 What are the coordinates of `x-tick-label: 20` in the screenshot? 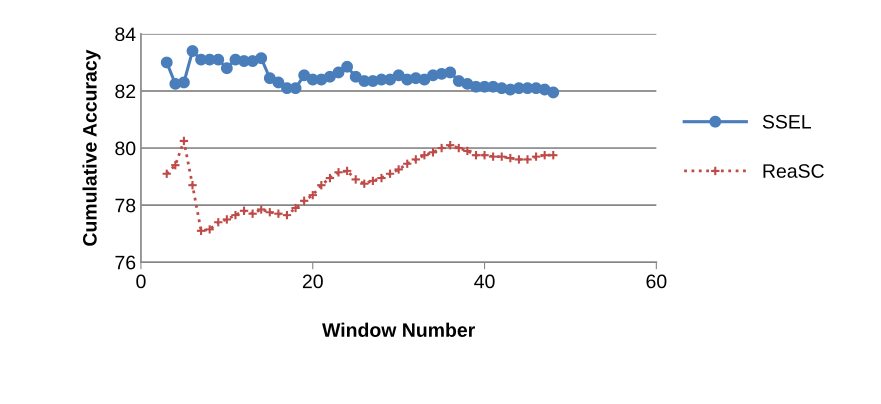 It's located at (312, 281).